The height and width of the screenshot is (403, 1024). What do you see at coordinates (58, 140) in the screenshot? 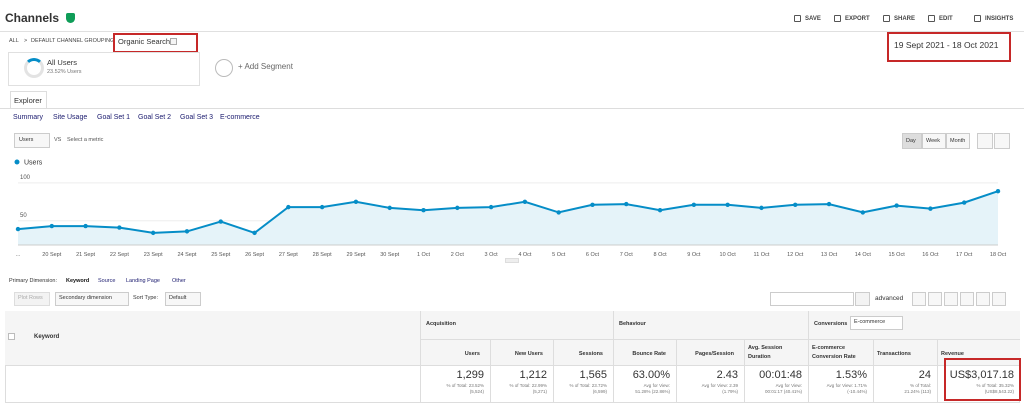
I see `vs-label: VS` at bounding box center [58, 140].